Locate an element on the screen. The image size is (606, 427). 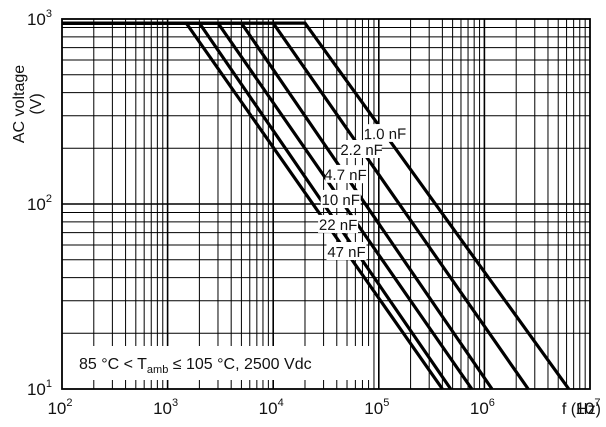
series-label-group-3: 4.7 nF is located at coordinates (345, 174).